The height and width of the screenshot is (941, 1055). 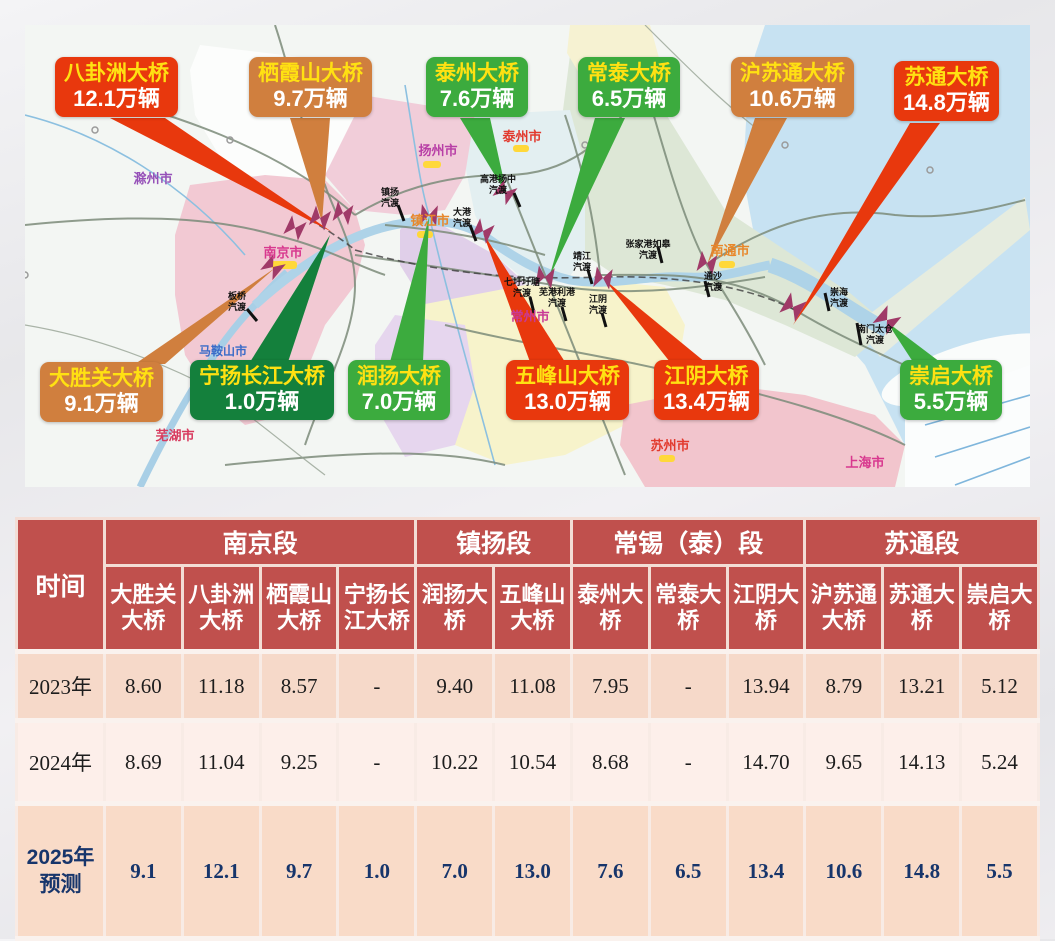 I want to click on ferry-label: 大港, so click(x=462, y=211).